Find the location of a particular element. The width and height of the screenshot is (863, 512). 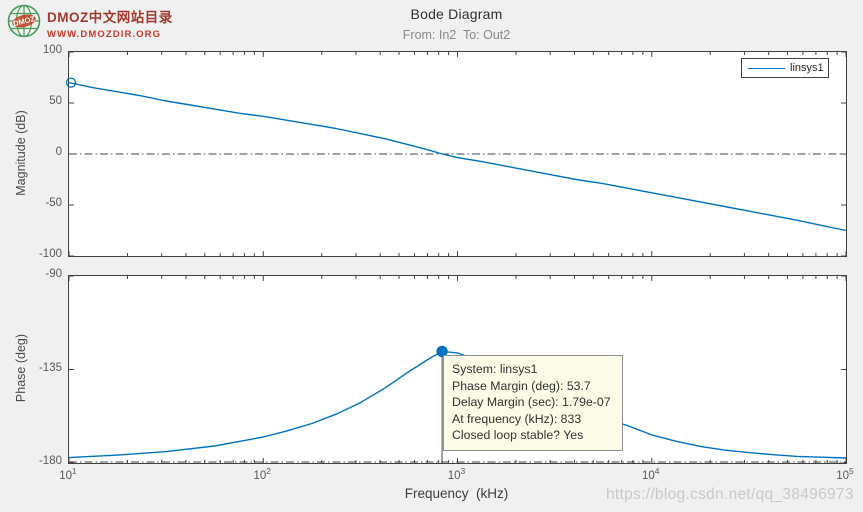

plot-subtitle: From: In2 To: Out2 is located at coordinates (456, 35).